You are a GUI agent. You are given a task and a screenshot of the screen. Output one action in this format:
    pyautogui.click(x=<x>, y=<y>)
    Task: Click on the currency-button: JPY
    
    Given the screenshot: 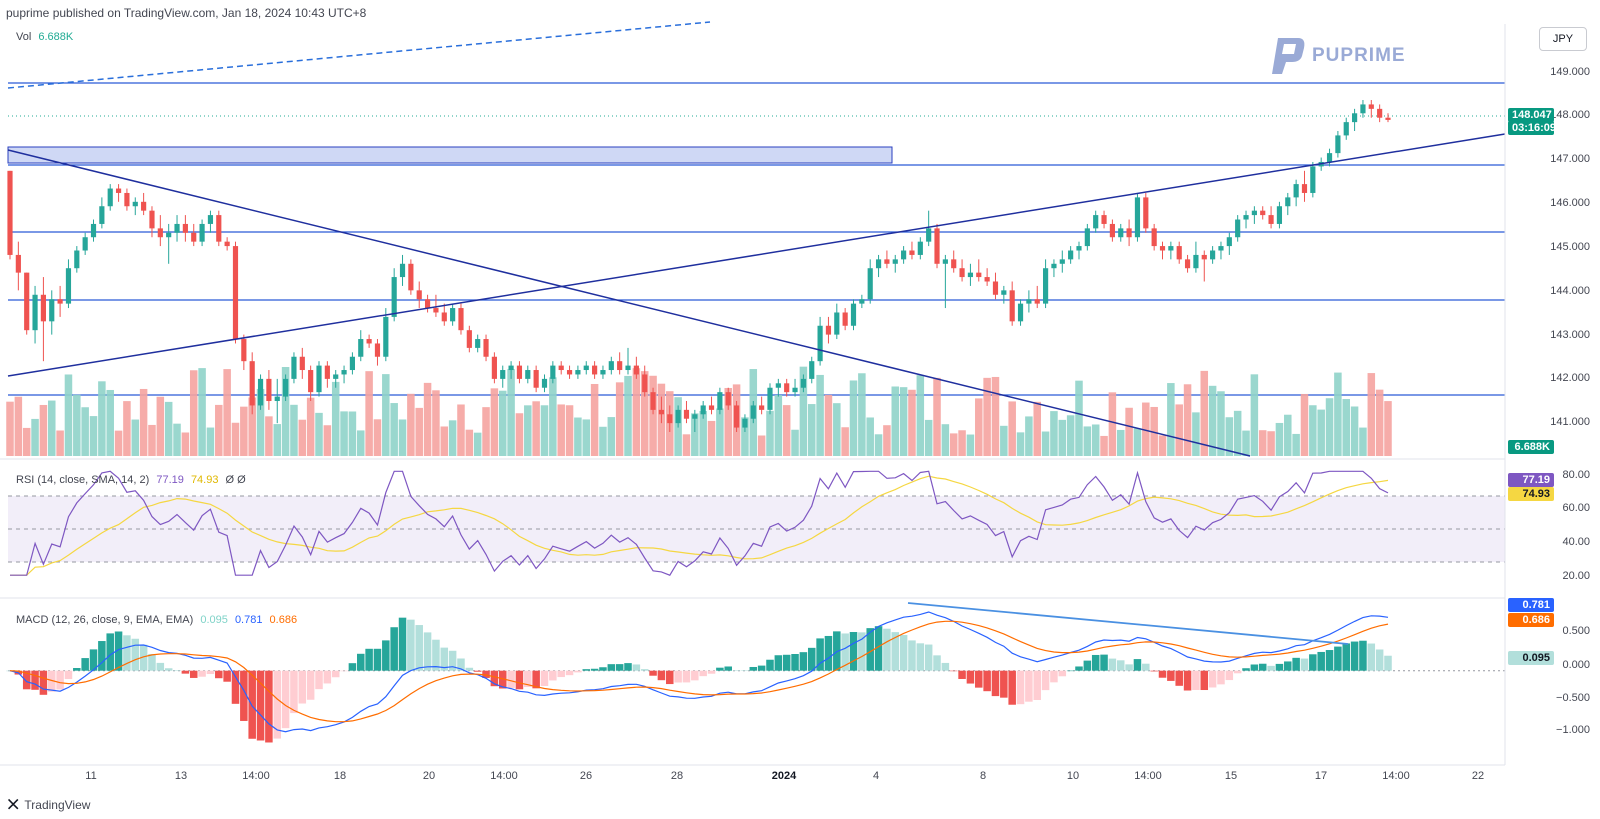 What is the action you would take?
    pyautogui.click(x=1563, y=39)
    